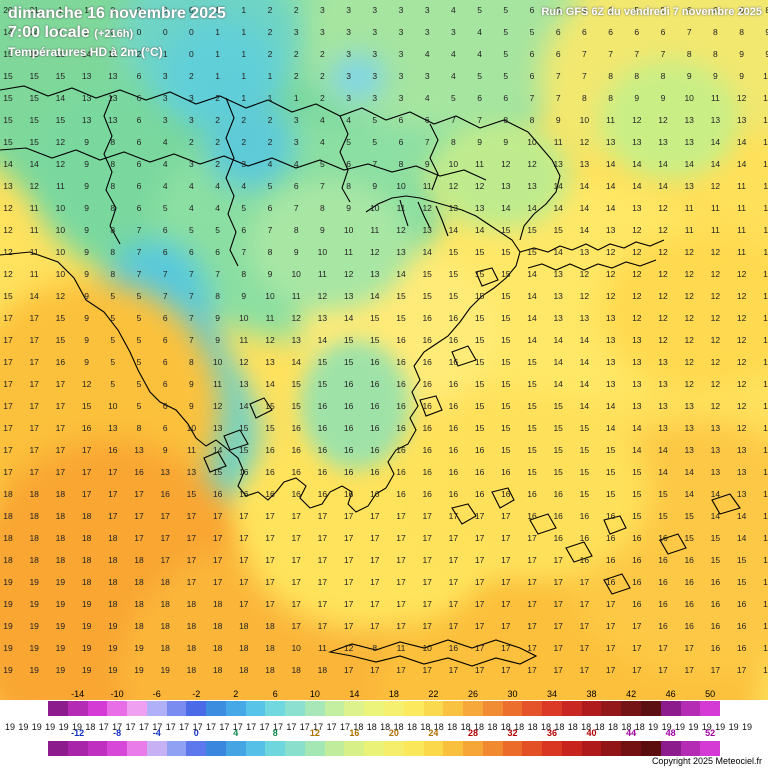 Image resolution: width=768 pixels, height=768 pixels. I want to click on legend-tick-label: 30, so click(512, 694).